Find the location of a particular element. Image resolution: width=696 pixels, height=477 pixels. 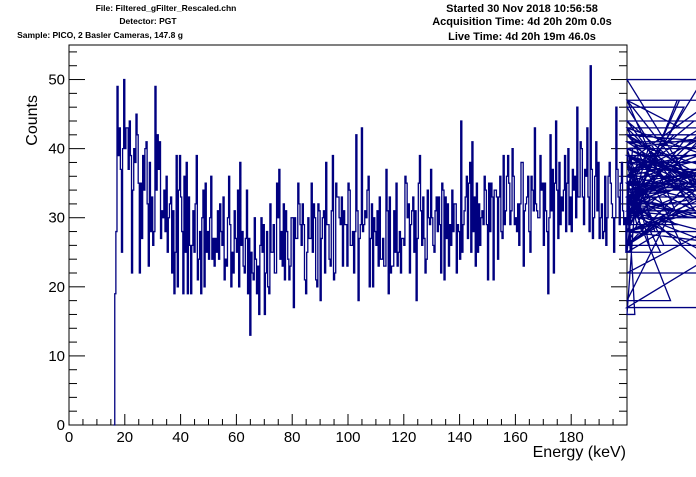

y-tick-label: 20 is located at coordinates (56, 287).